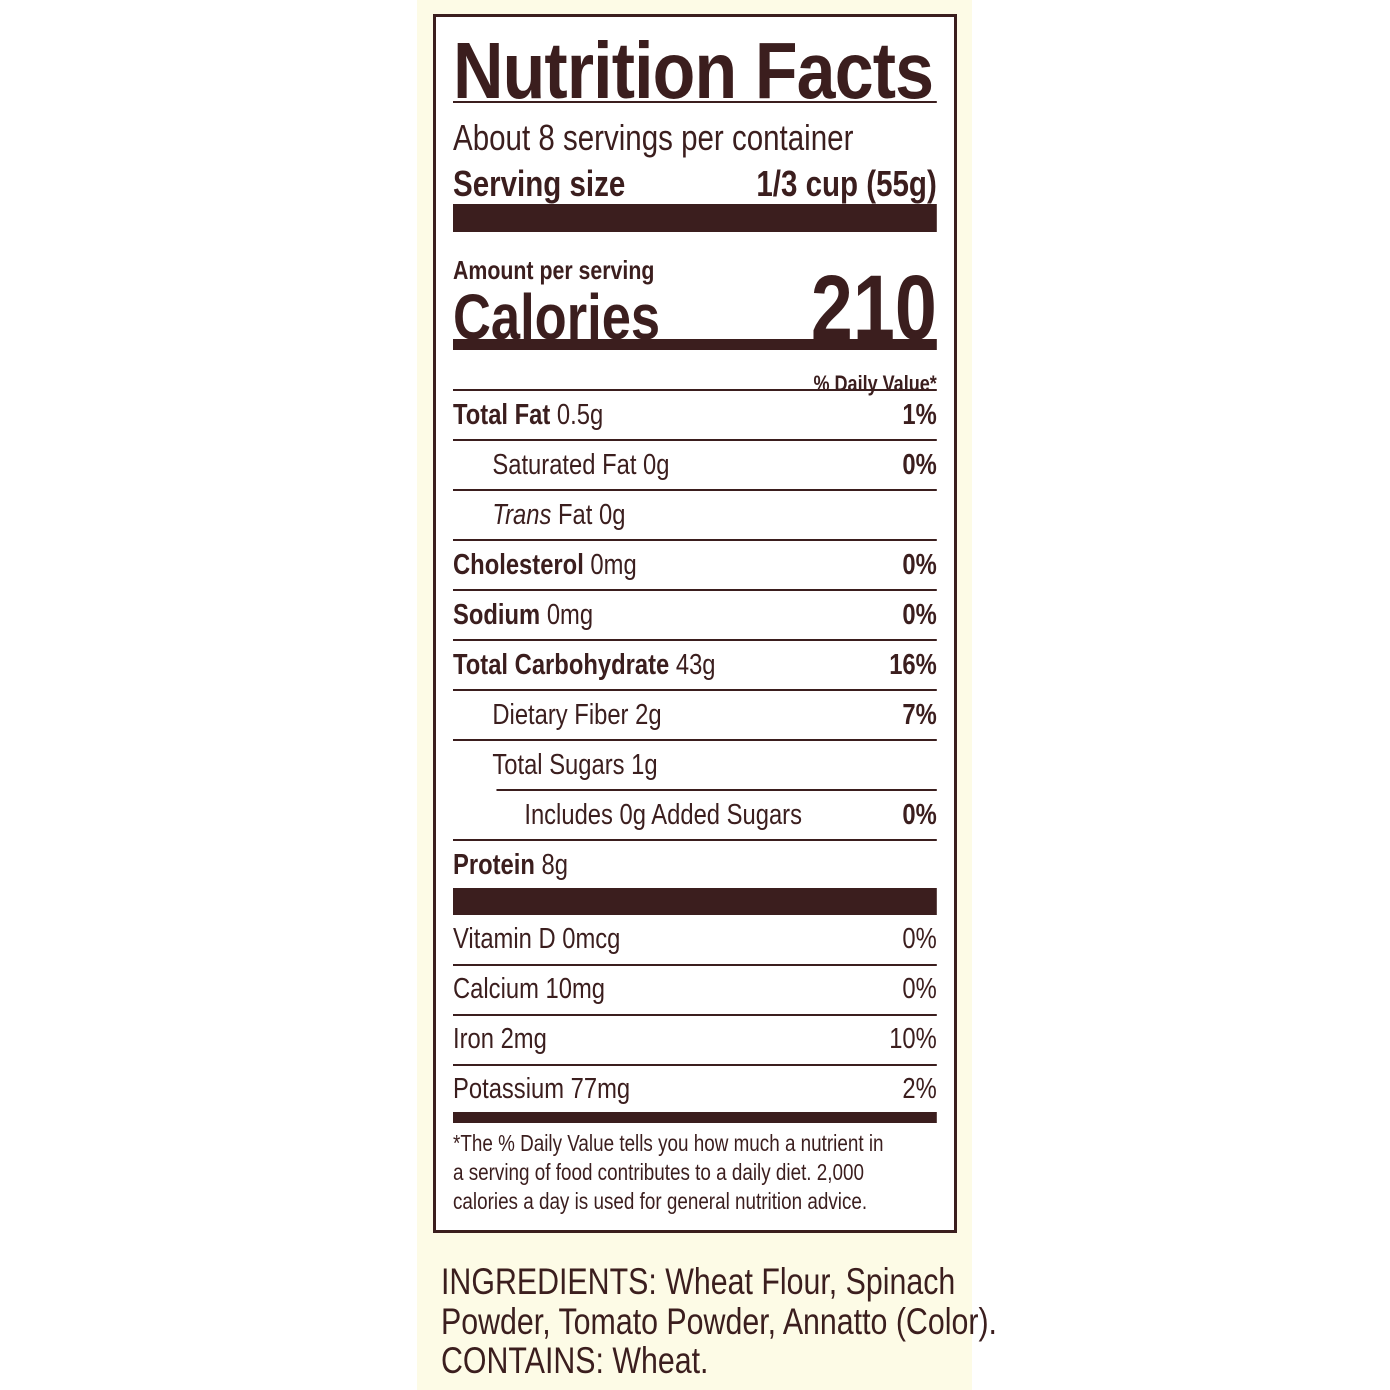 This screenshot has width=1390, height=1390. What do you see at coordinates (554, 270) in the screenshot?
I see `amount-per-serving: Amount per serving` at bounding box center [554, 270].